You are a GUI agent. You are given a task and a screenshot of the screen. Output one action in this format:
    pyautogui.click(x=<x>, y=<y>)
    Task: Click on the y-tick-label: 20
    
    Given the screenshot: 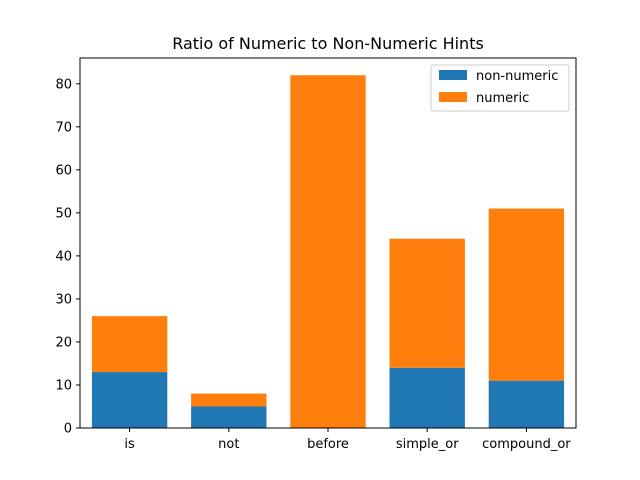 What is the action you would take?
    pyautogui.click(x=63, y=342)
    